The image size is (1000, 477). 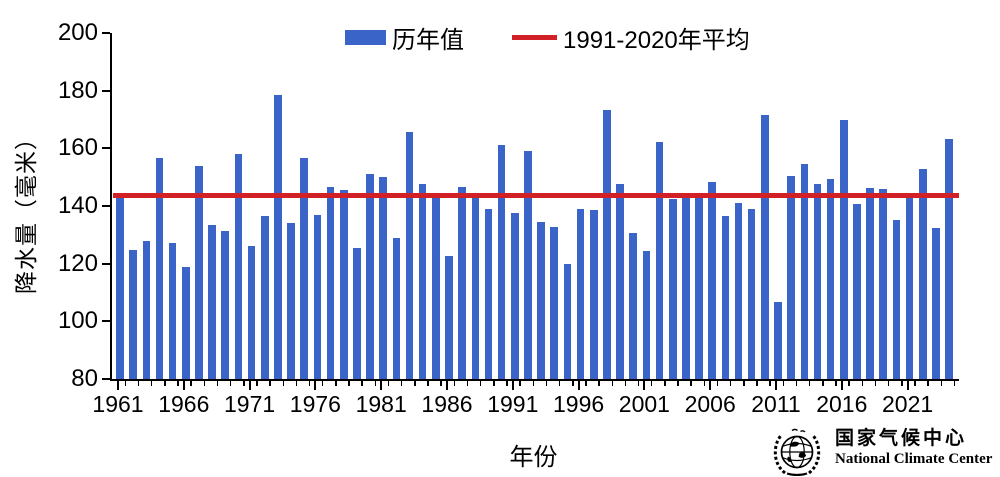 I want to click on bar-1977, so click(x=330, y=282).